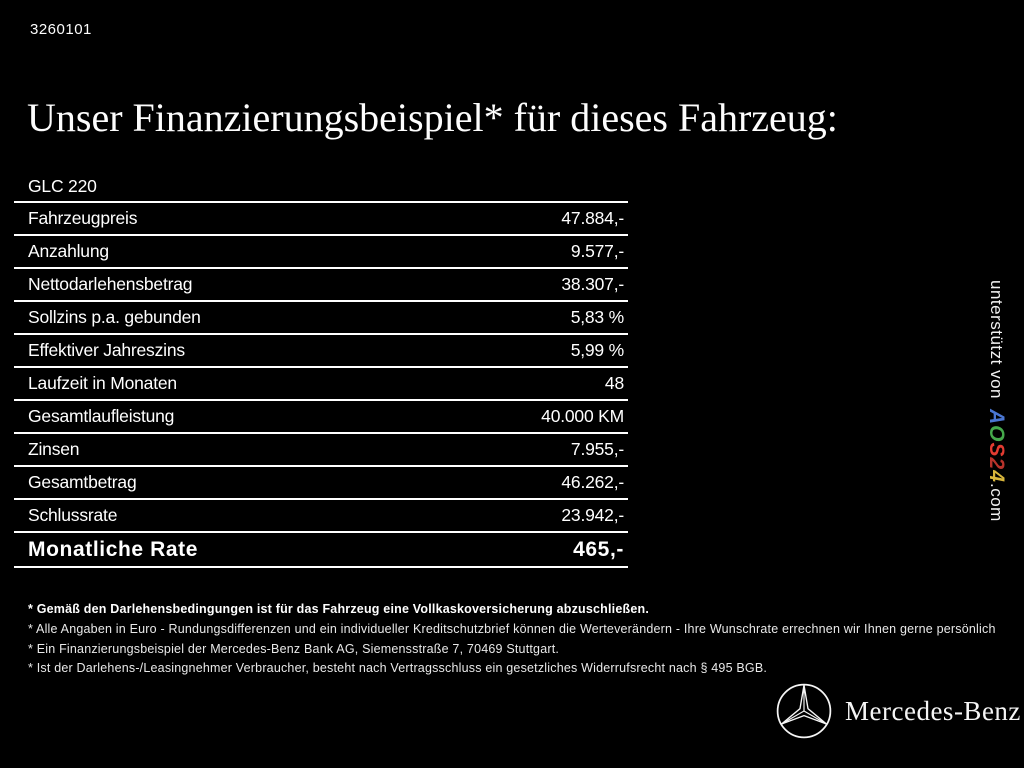 This screenshot has width=1024, height=768. Describe the element at coordinates (321, 514) in the screenshot. I see `table-row: Schlussrate 23.942,-` at that location.